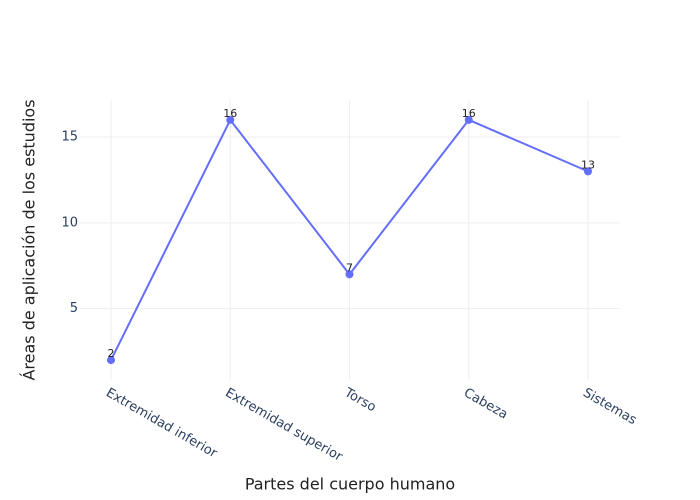 Image resolution: width=700 pixels, height=500 pixels. What do you see at coordinates (360, 400) in the screenshot?
I see `x-tick-label: Torso` at bounding box center [360, 400].